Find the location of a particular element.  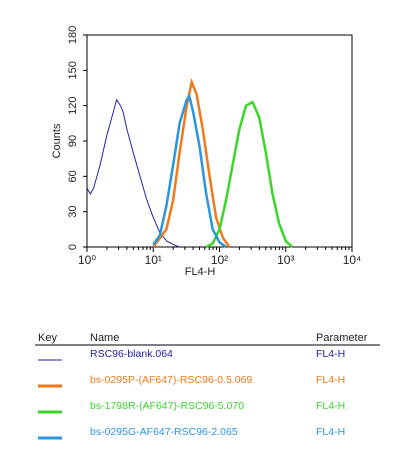

x-tick-label: 10³ is located at coordinates (285, 260).